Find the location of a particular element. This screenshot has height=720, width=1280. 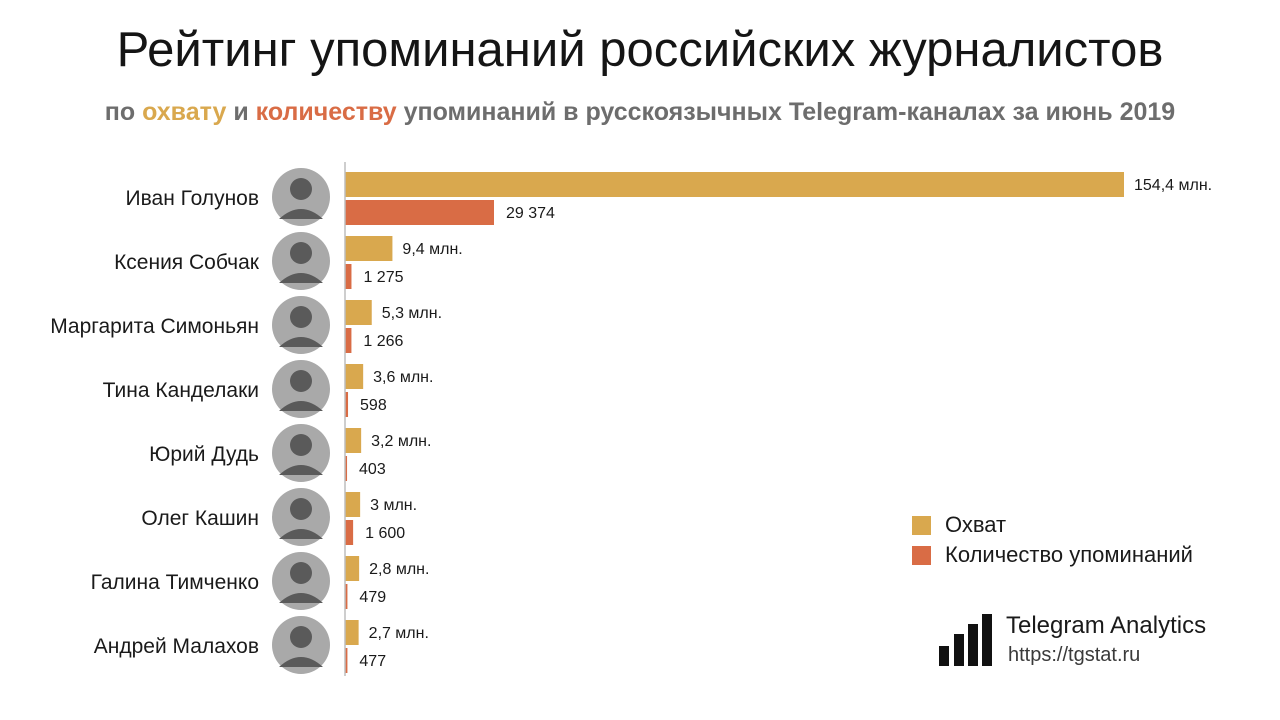

data-label-reach: 3,6 млн. is located at coordinates (403, 377).